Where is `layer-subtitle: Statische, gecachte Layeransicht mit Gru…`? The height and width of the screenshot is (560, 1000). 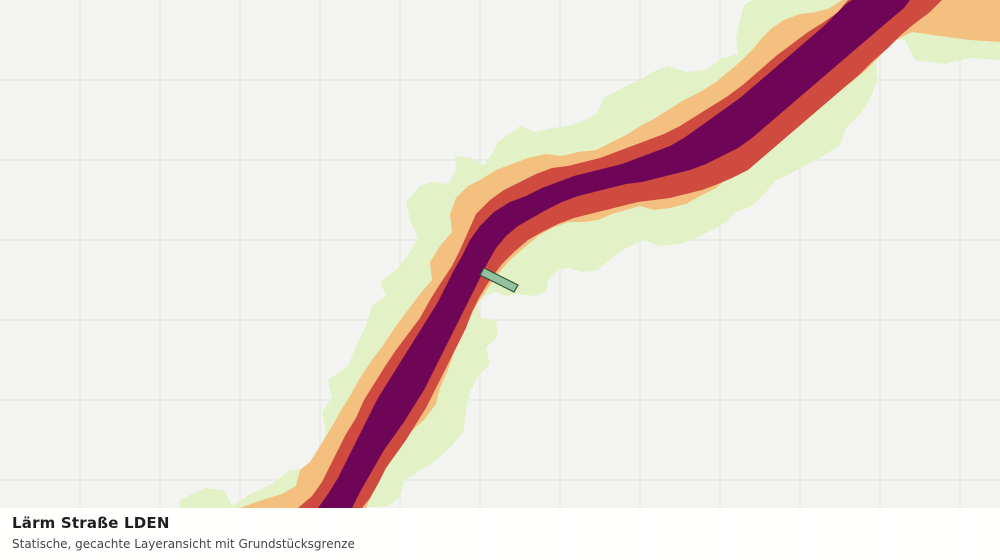 layer-subtitle: Statische, gecachte Layeransicht mit Gru… is located at coordinates (183, 544).